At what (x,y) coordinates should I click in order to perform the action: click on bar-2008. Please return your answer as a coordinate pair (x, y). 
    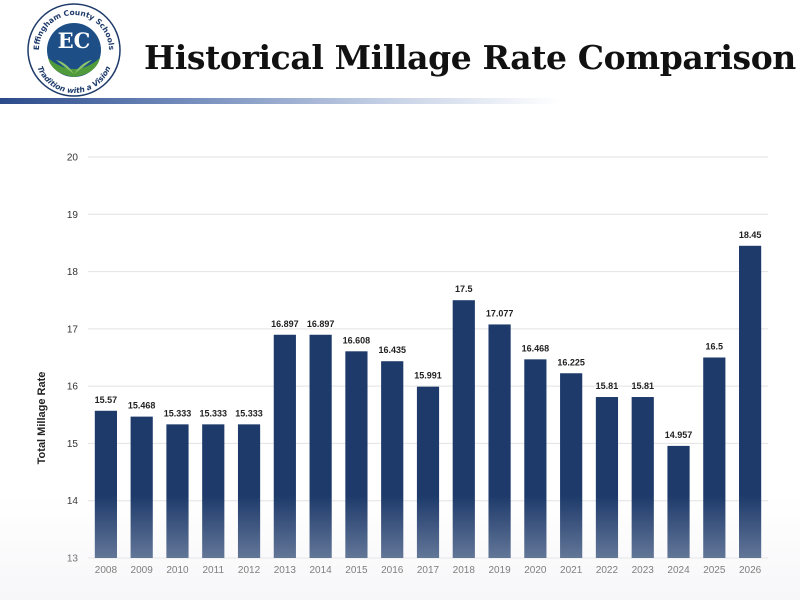
    Looking at the image, I should click on (105, 484).